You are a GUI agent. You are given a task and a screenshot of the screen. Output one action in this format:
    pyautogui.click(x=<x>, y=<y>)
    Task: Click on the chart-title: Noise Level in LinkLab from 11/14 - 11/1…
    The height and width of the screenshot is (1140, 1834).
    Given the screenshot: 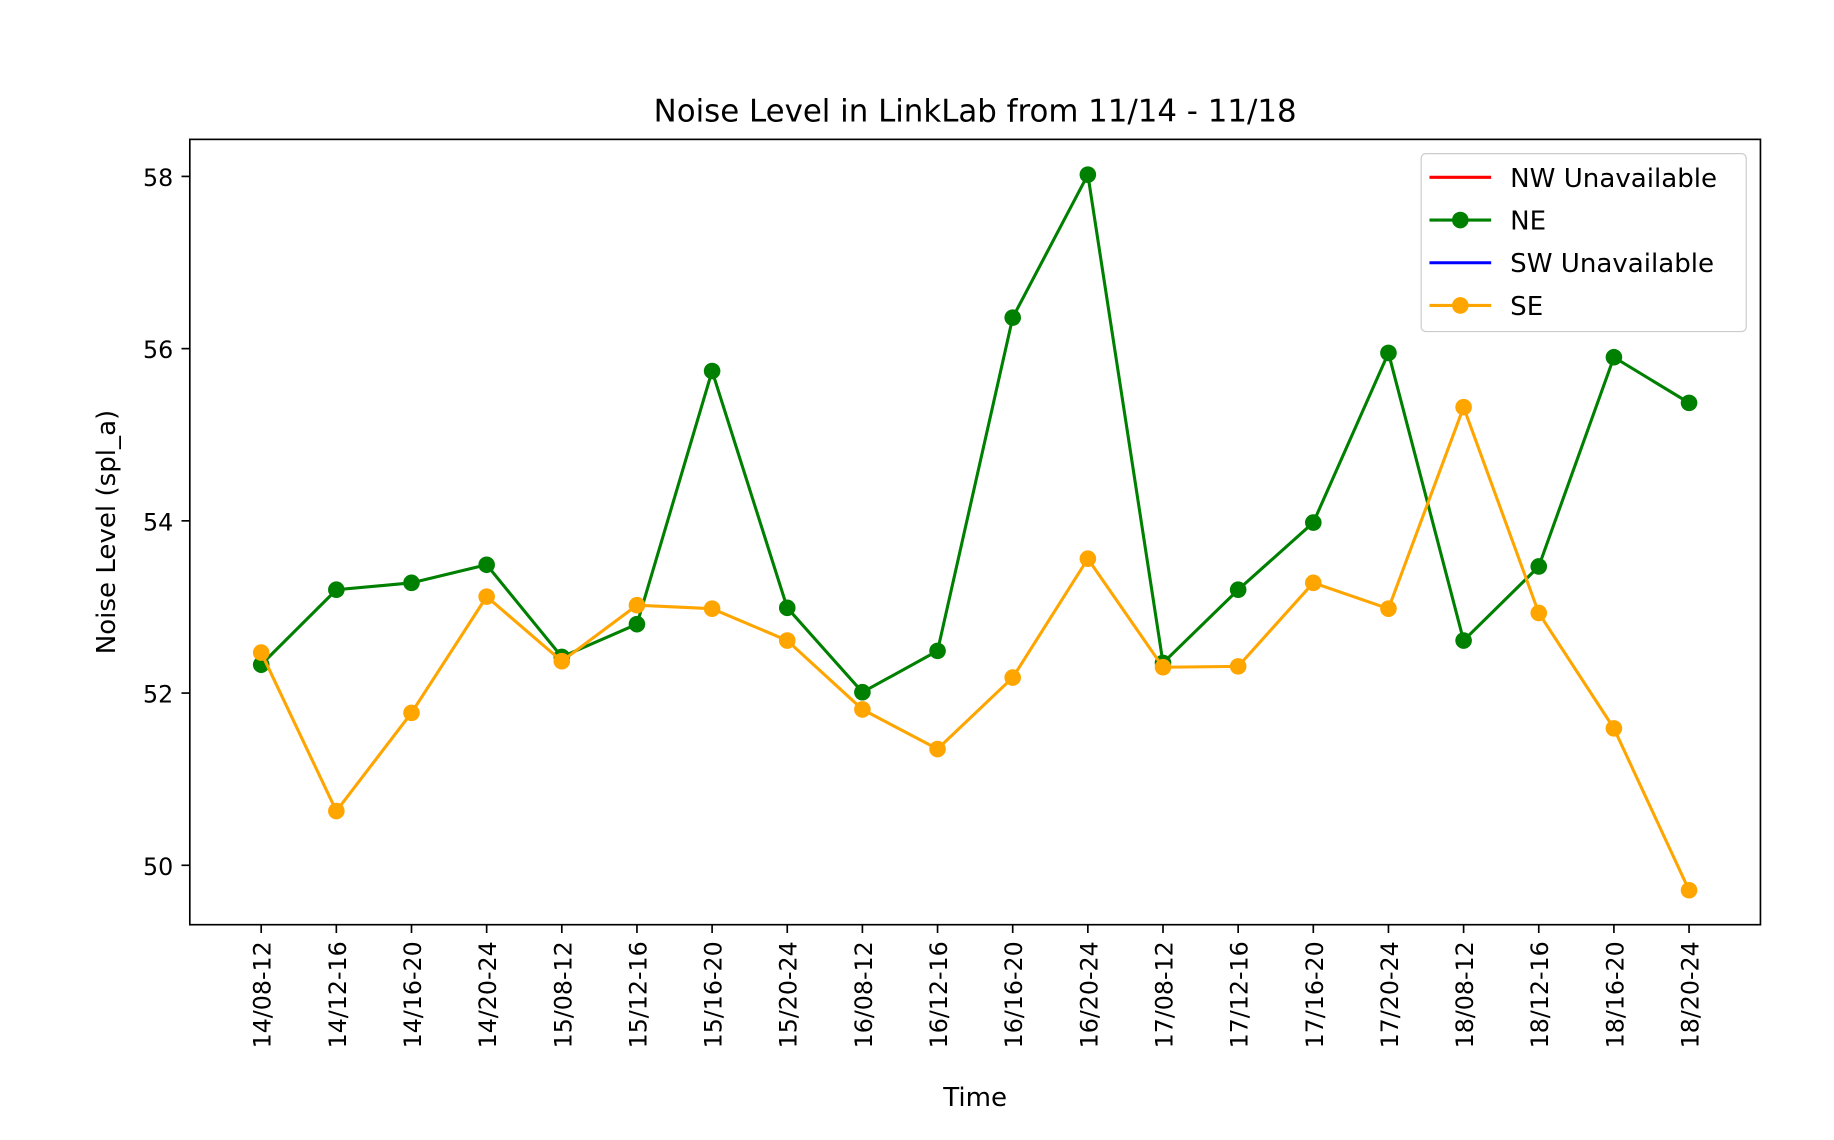 What is the action you would take?
    pyautogui.click(x=975, y=112)
    